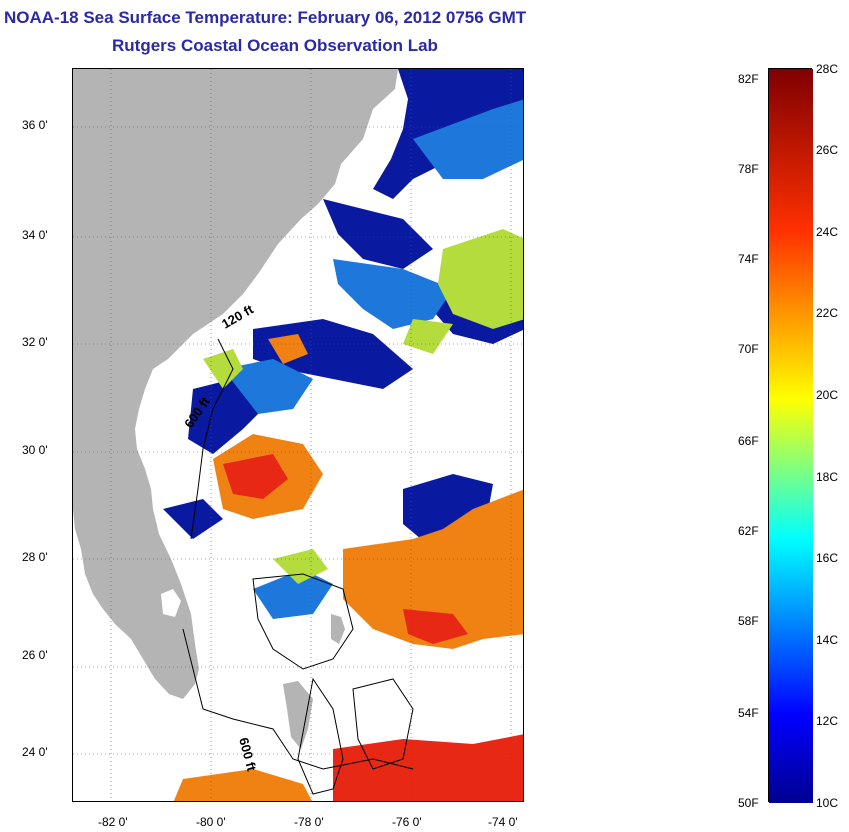  What do you see at coordinates (827, 313) in the screenshot?
I see `colorbar-c-label: 22C` at bounding box center [827, 313].